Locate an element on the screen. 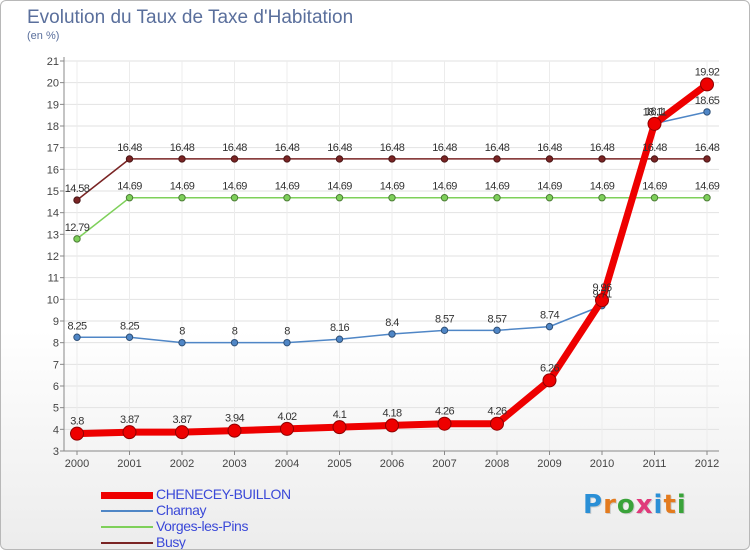  proxiti-logo: Proxiti is located at coordinates (635, 505).